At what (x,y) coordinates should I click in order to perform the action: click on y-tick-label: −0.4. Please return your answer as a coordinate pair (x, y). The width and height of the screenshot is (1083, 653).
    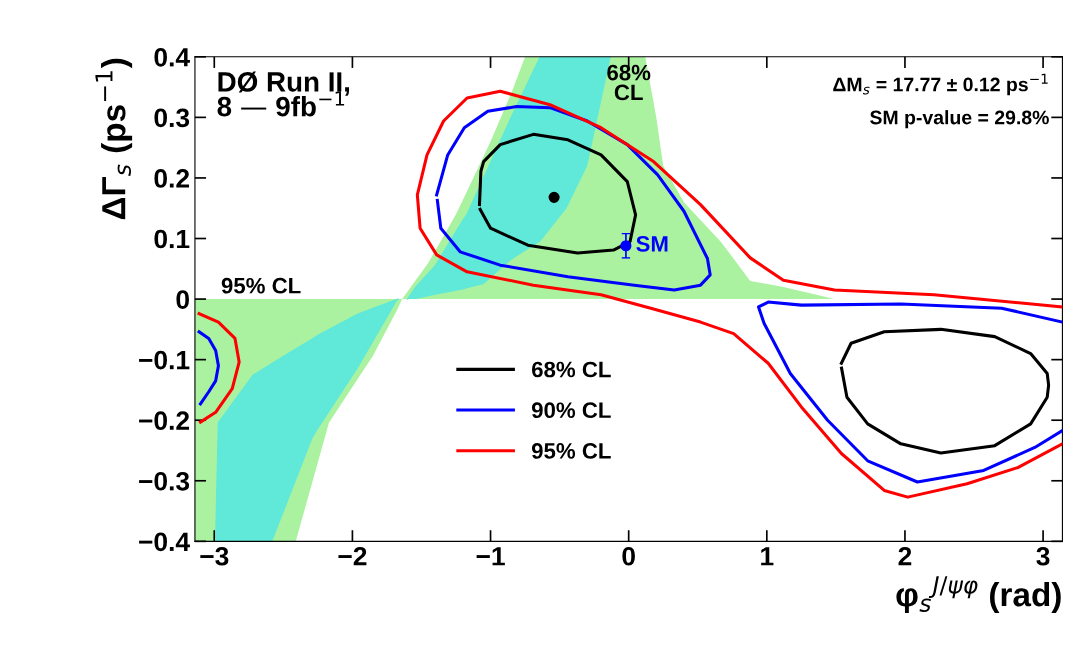
    Looking at the image, I should click on (164, 542).